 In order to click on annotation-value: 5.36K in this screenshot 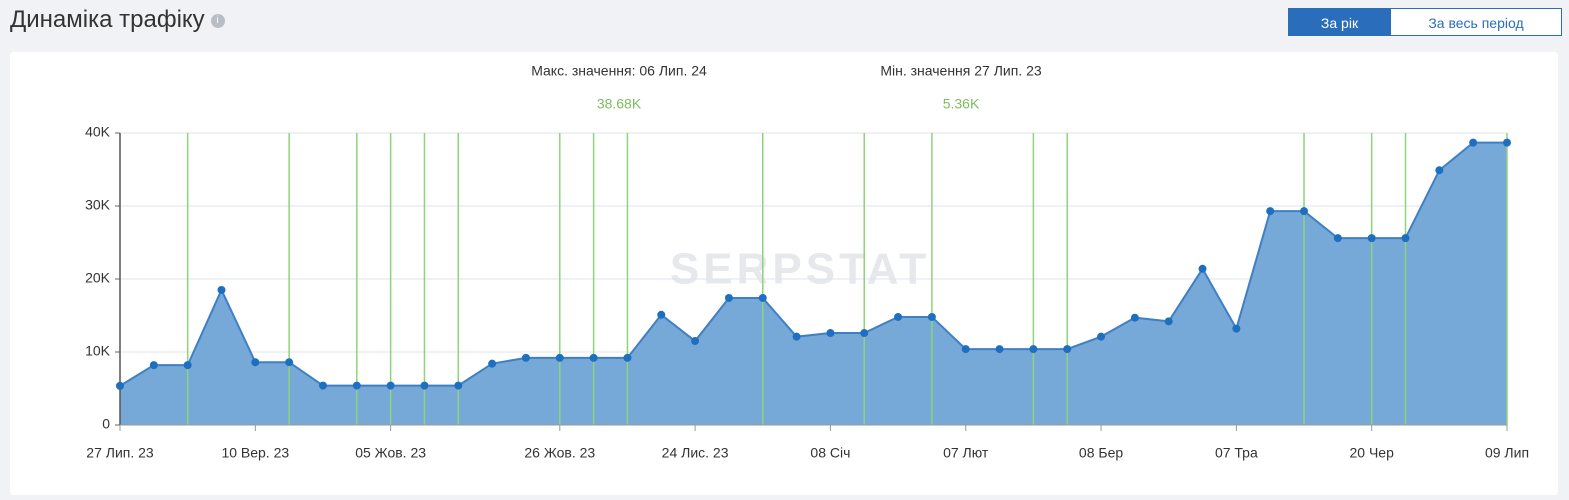, I will do `click(961, 104)`.